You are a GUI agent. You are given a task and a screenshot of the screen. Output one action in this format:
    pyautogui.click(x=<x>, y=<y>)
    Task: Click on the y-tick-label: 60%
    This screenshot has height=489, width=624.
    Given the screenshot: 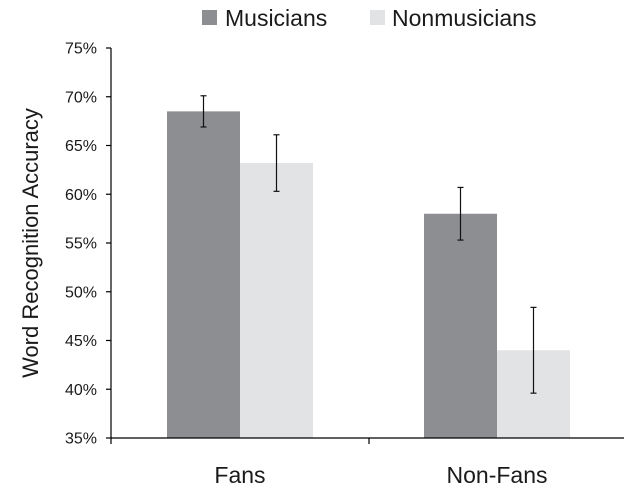 What is the action you would take?
    pyautogui.click(x=81, y=195)
    